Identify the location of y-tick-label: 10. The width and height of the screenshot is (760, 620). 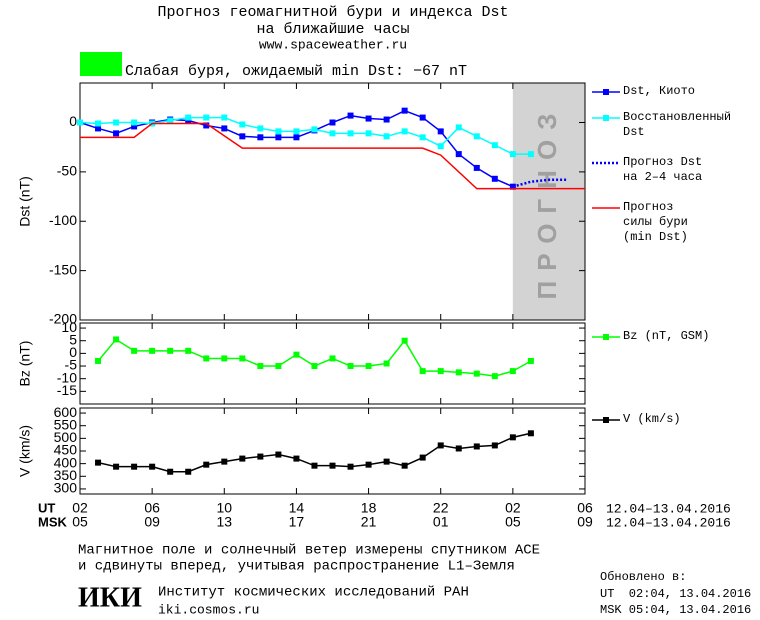
(69, 327).